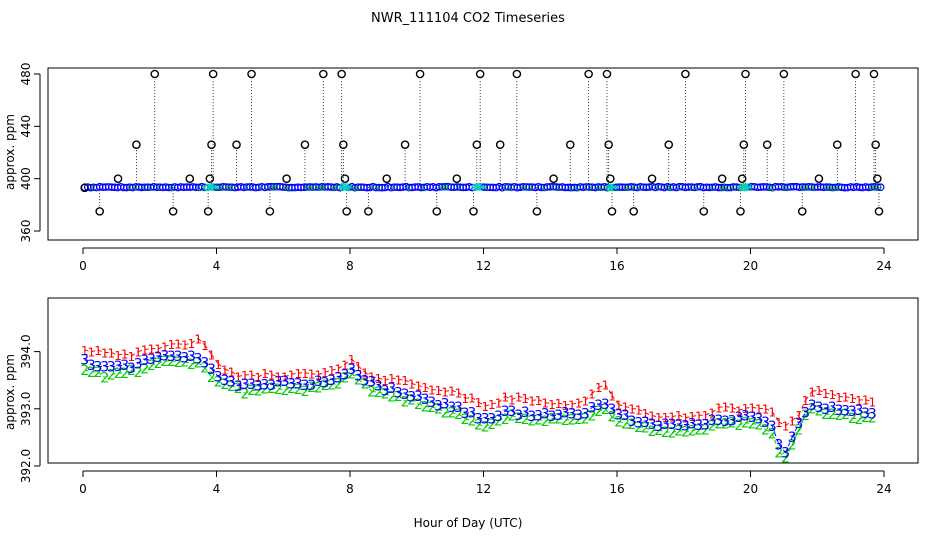 Image resolution: width=936 pixels, height=540 pixels. What do you see at coordinates (217, 489) in the screenshot?
I see `x-tick-label: 4` at bounding box center [217, 489].